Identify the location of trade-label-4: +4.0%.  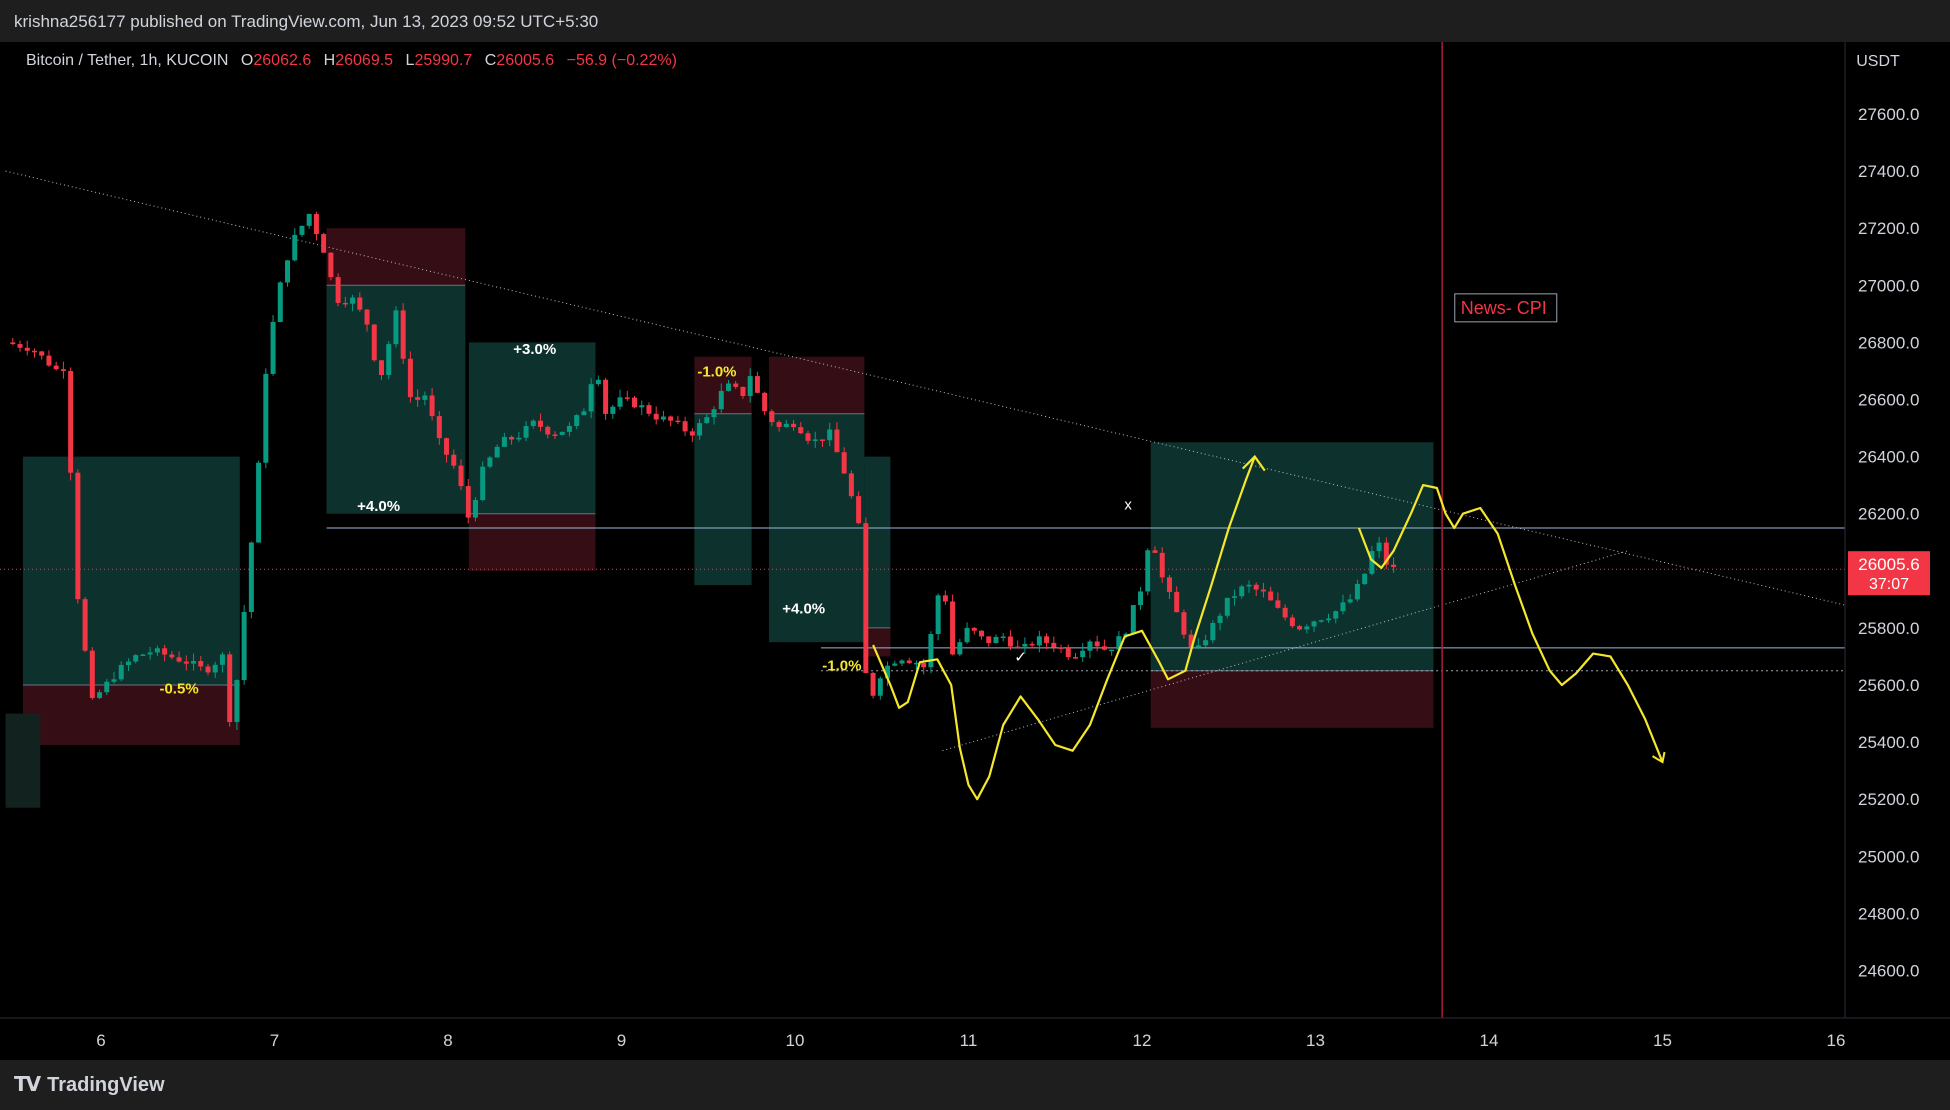
(803, 609).